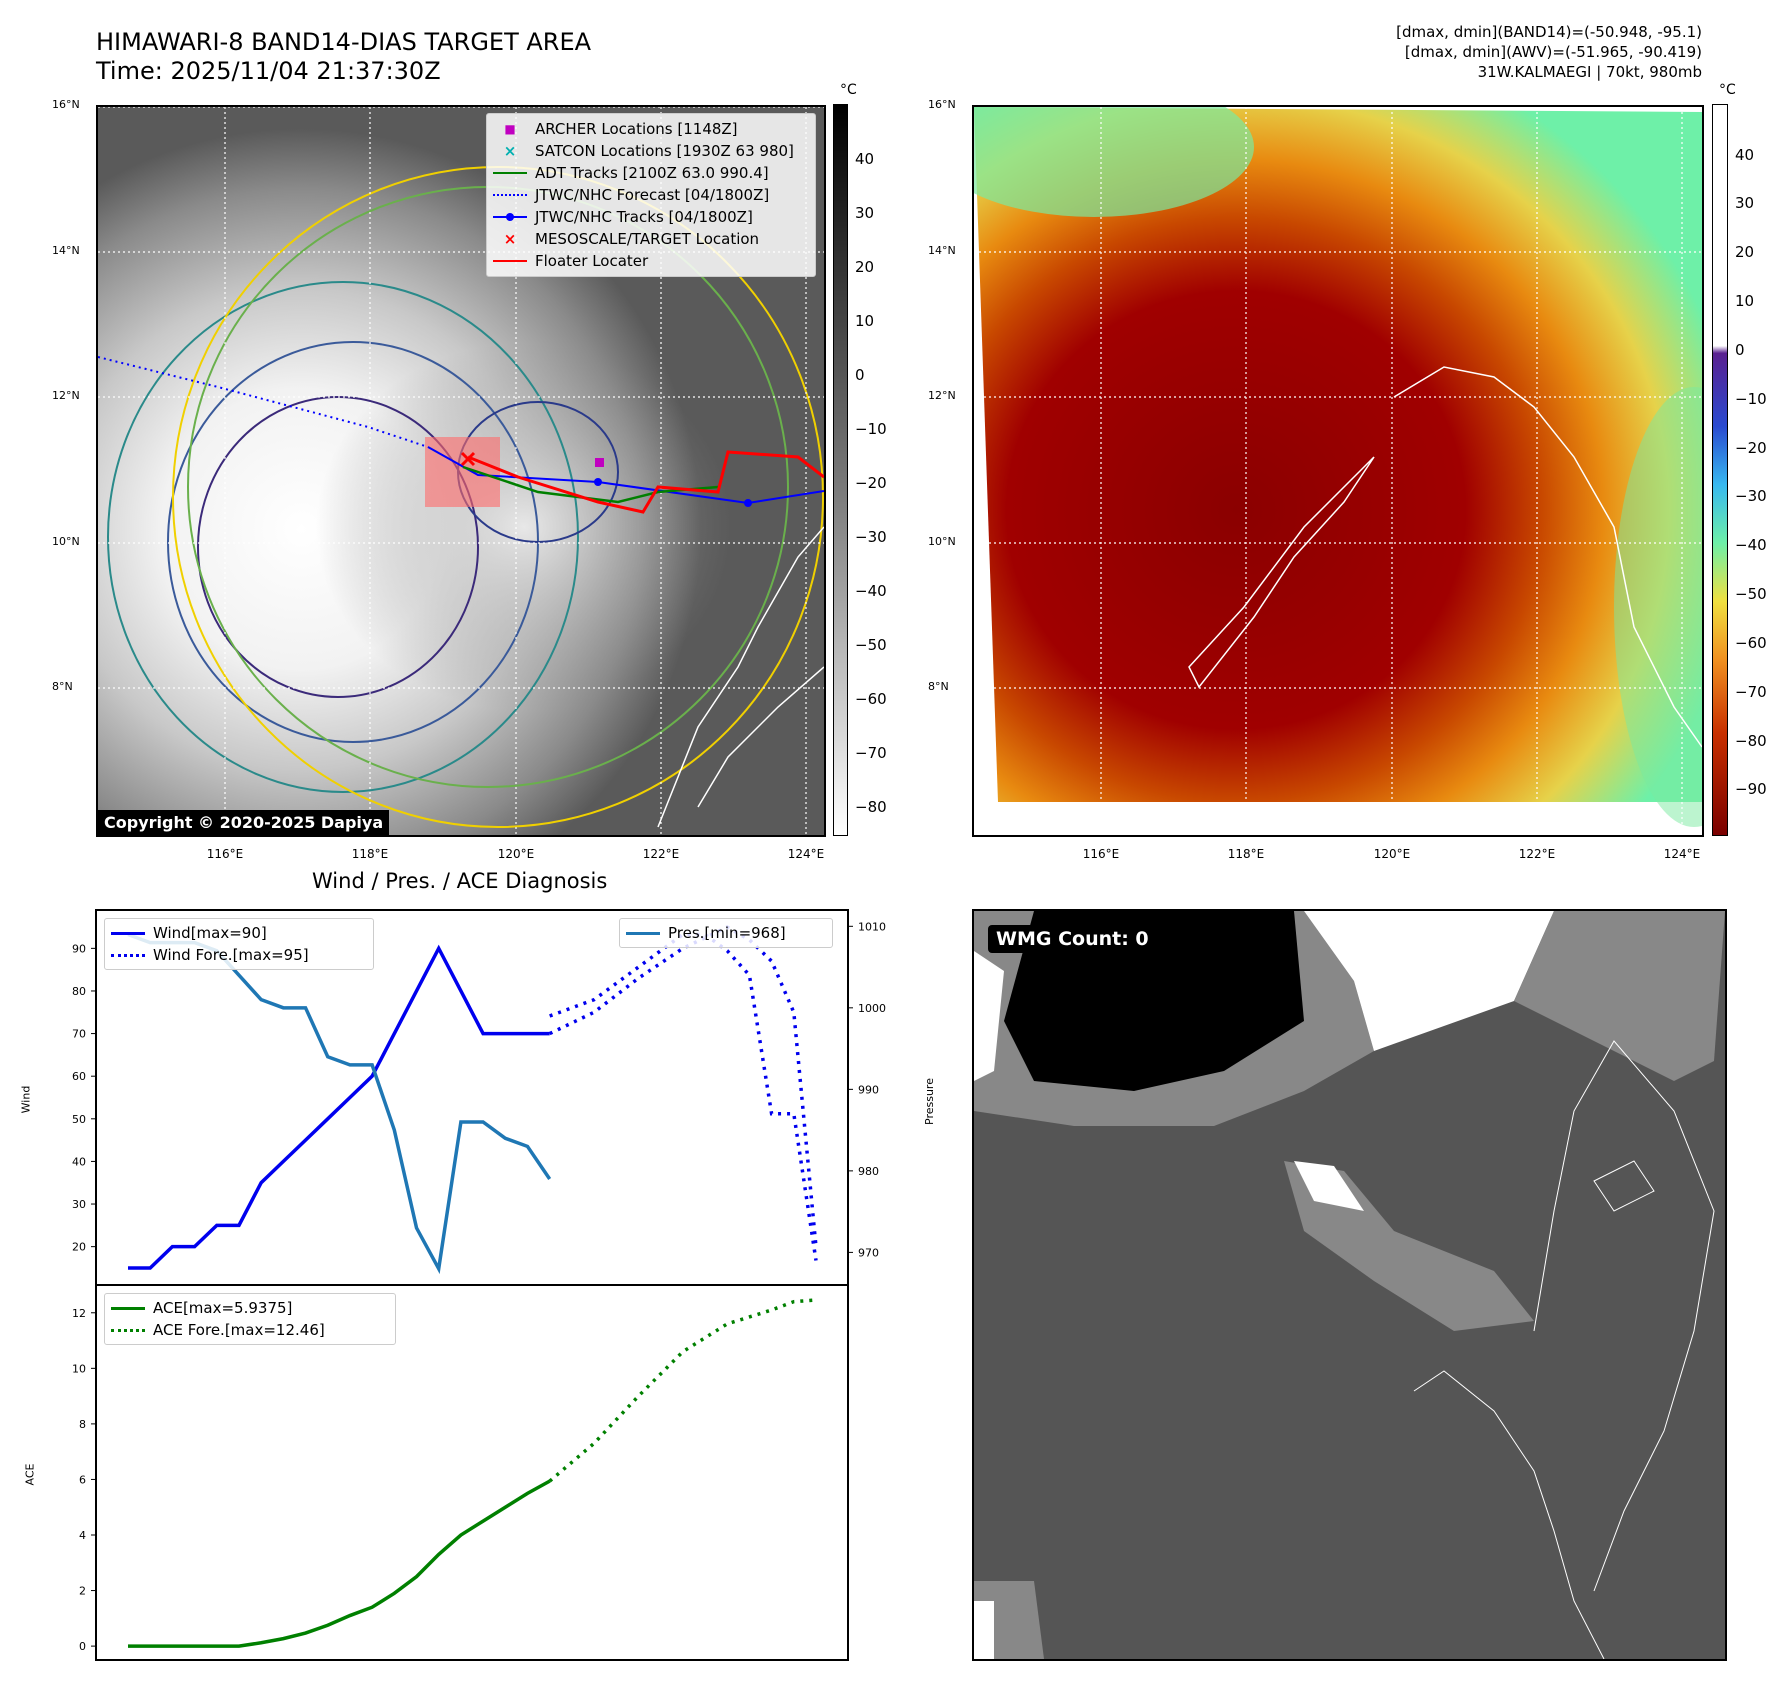 The image size is (1788, 1693). What do you see at coordinates (872, 926) in the screenshot?
I see `pressure-ytick-label: 1010` at bounding box center [872, 926].